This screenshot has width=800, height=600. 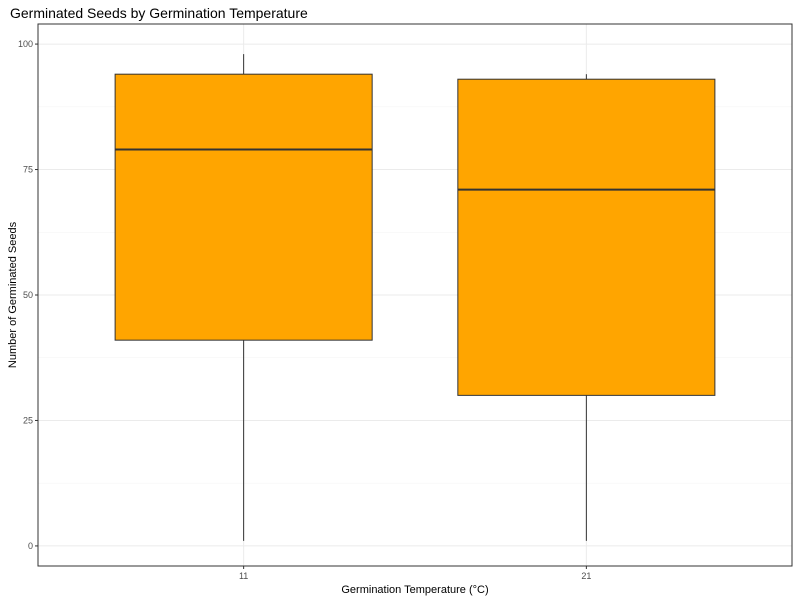 I want to click on y-tick-label: 50, so click(x=28, y=295).